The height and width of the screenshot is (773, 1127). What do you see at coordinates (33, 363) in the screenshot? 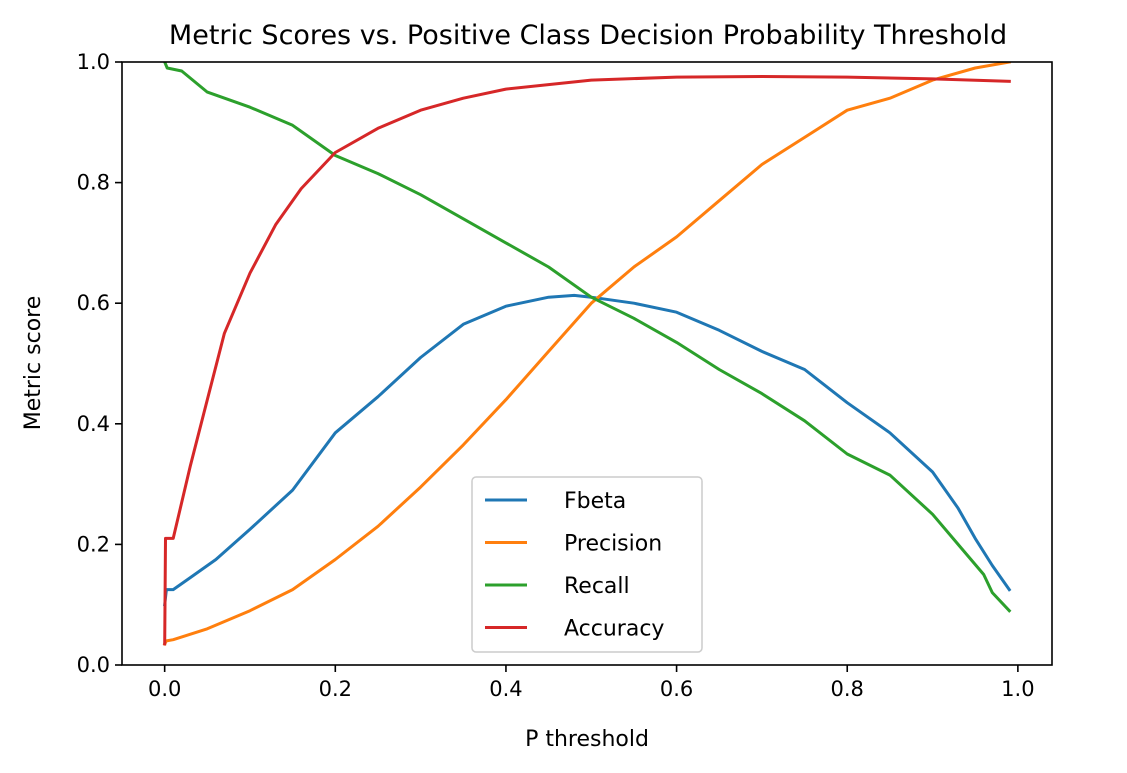
I see `y-axis-label: Metric score` at bounding box center [33, 363].